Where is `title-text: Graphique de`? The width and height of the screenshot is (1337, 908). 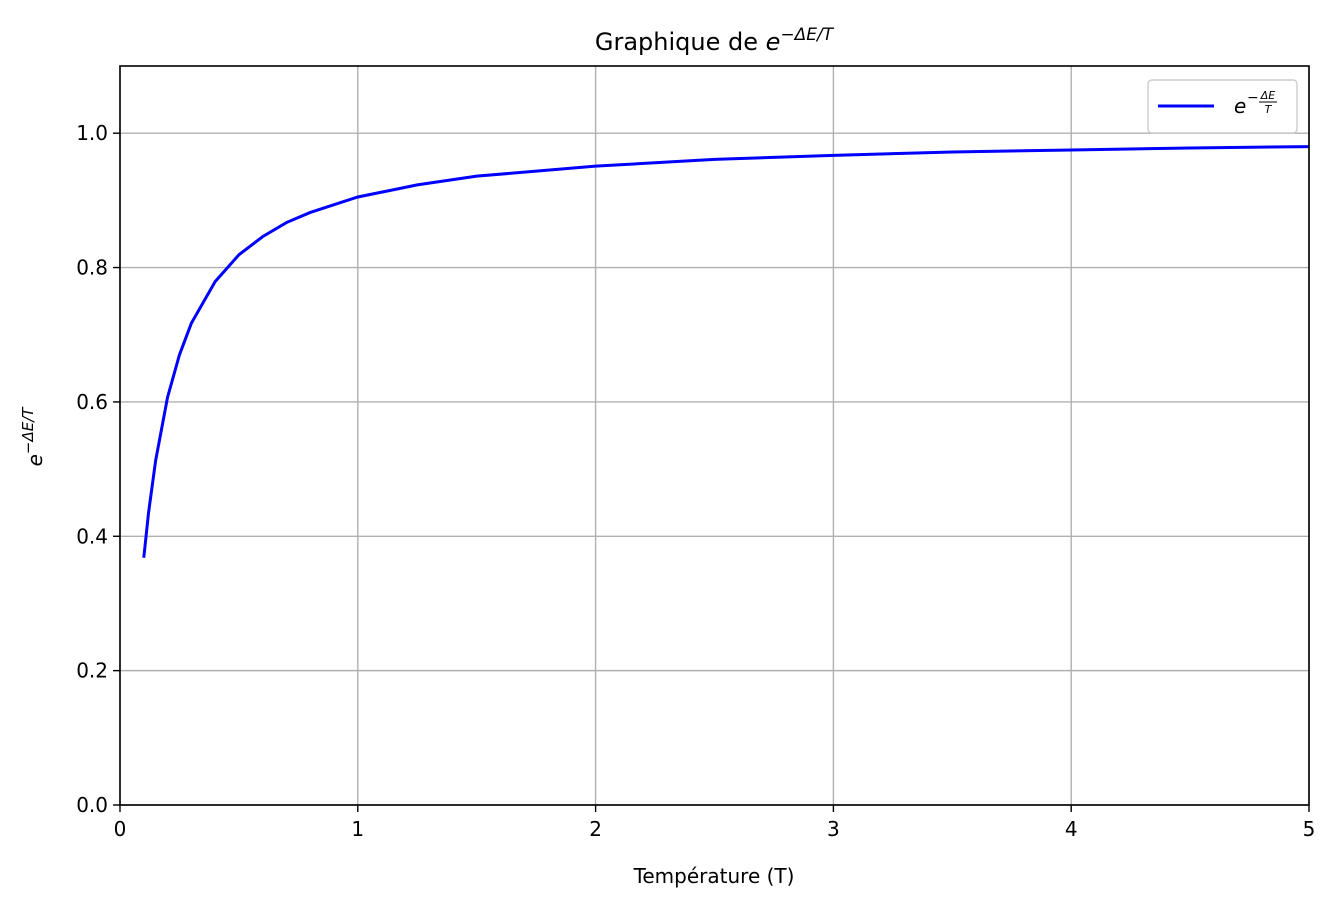
title-text: Graphique de is located at coordinates (676, 42).